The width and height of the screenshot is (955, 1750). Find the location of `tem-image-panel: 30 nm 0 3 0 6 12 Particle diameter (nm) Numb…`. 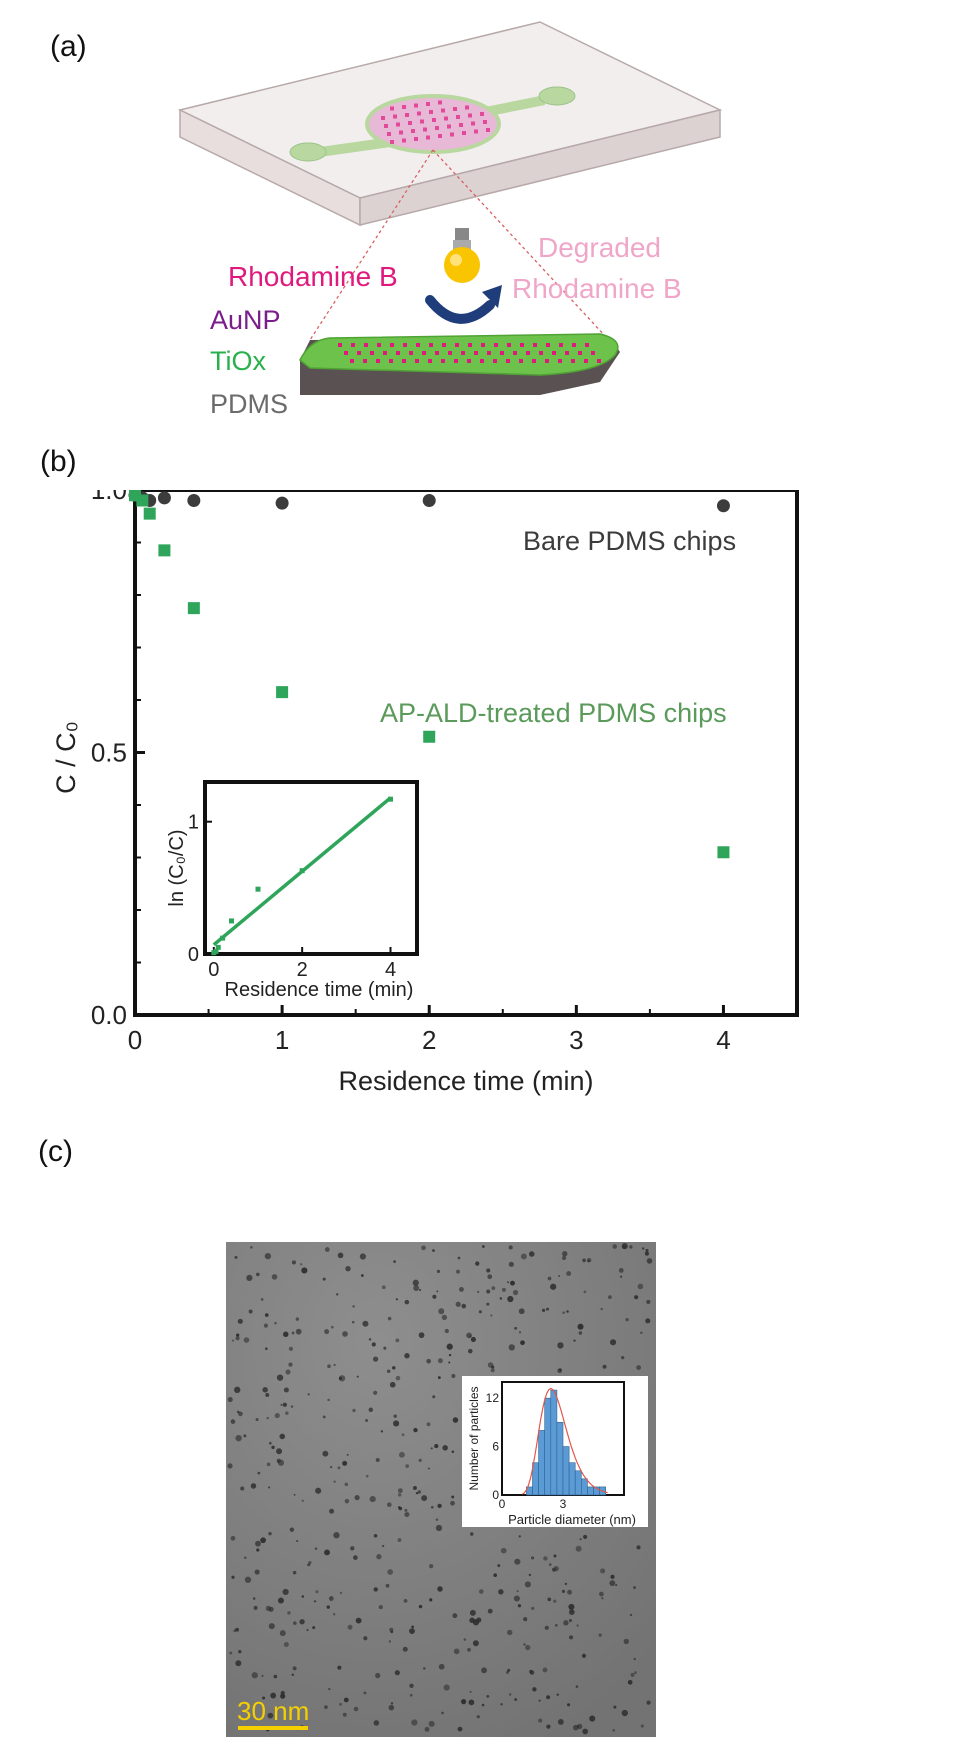

tem-image-panel: 30 nm 0 3 0 6 12 Particle diameter (nm) Numb… is located at coordinates (441, 1489).